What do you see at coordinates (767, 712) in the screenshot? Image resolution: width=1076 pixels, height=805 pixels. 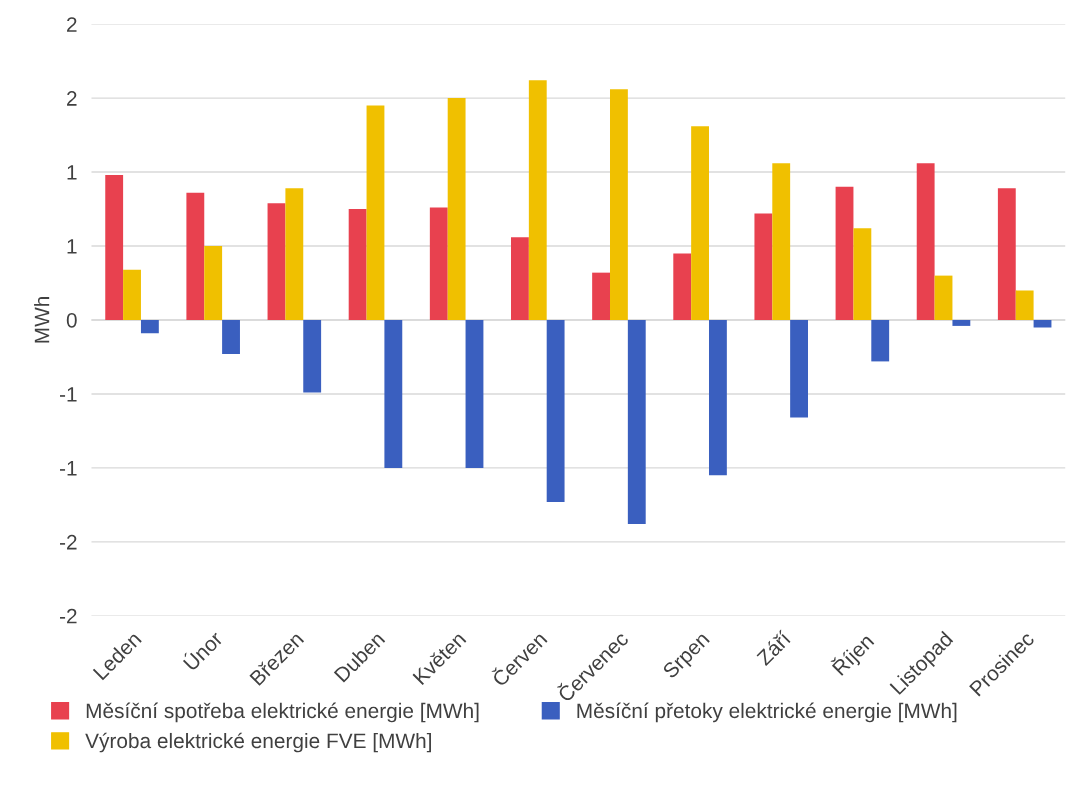 I see `legend-label: Měsíční přetoky elektrické energie [MWh]` at bounding box center [767, 712].